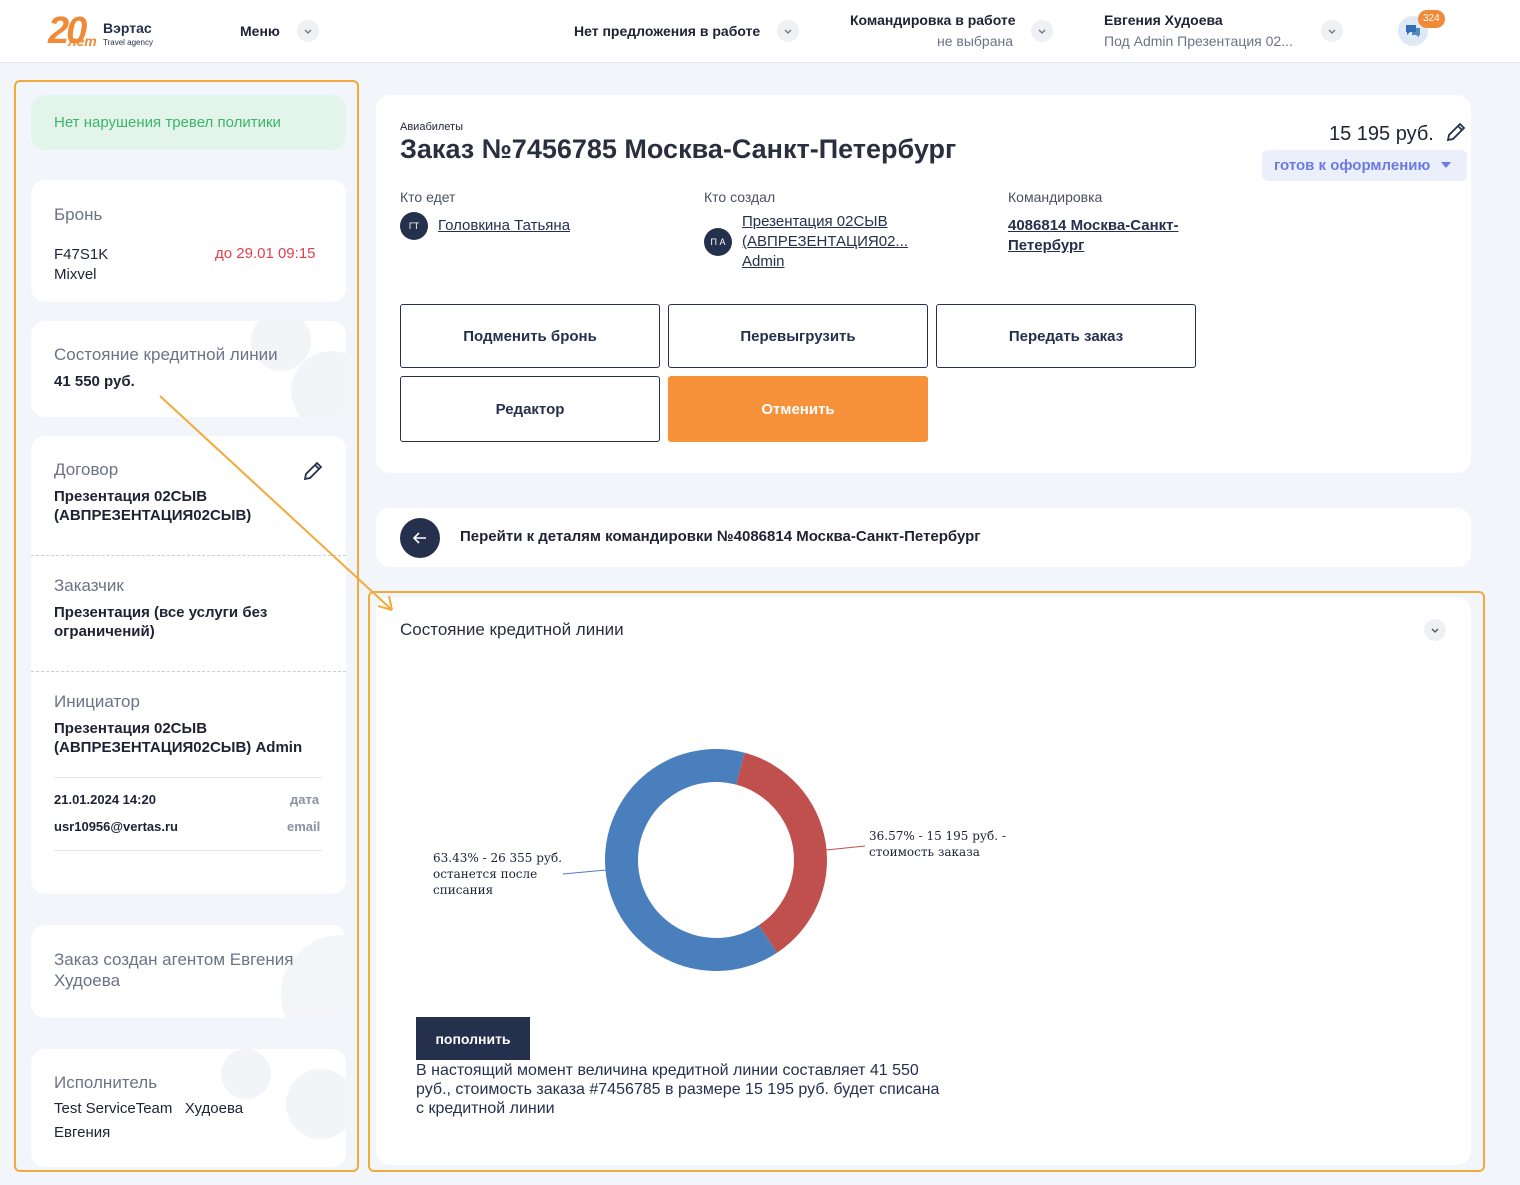 The width and height of the screenshot is (1520, 1185). I want to click on slice-label-remaining-3: списания, so click(463, 890).